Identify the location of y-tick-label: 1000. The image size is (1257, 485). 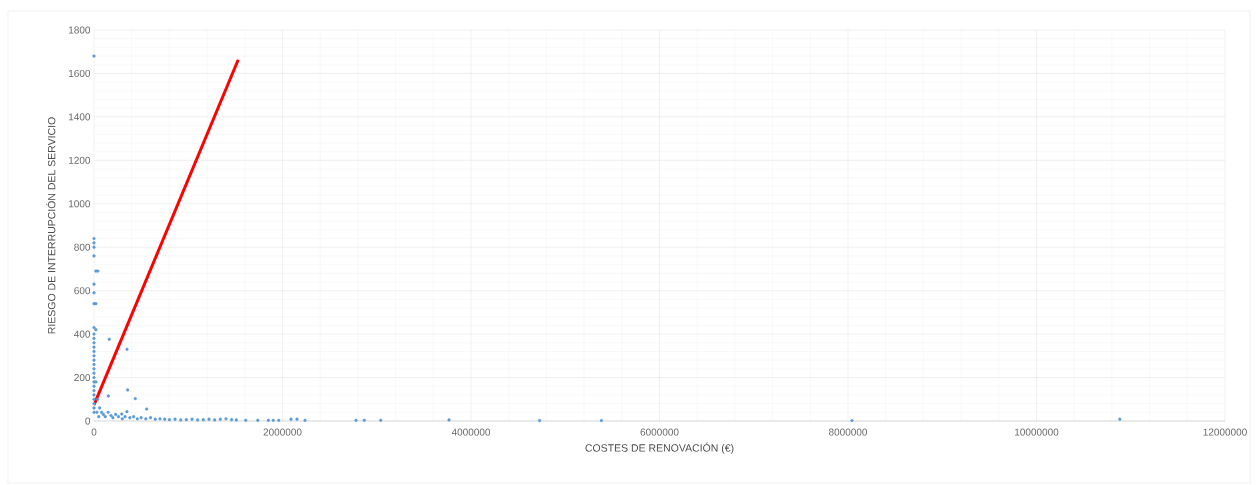
(79, 204).